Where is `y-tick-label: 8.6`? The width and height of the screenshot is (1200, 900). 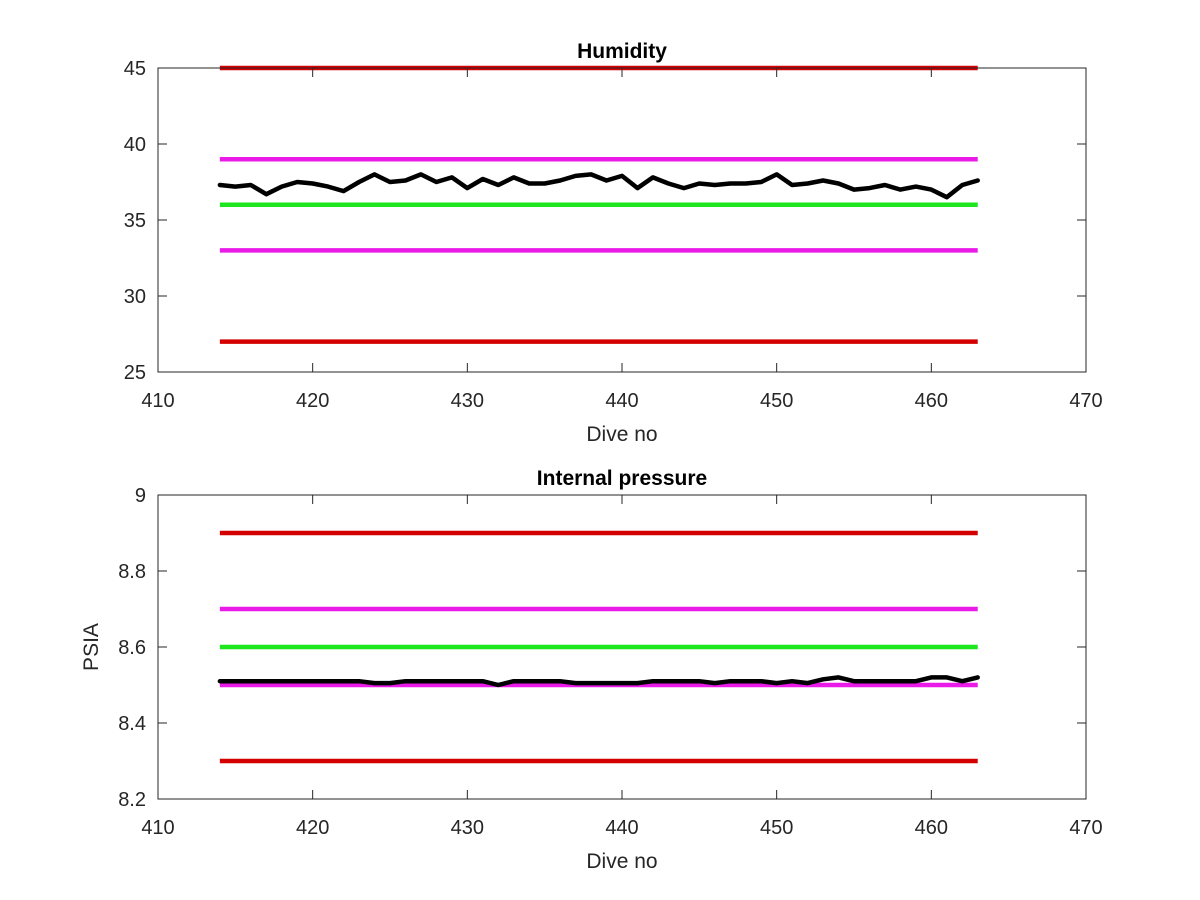
y-tick-label: 8.6 is located at coordinates (132, 648).